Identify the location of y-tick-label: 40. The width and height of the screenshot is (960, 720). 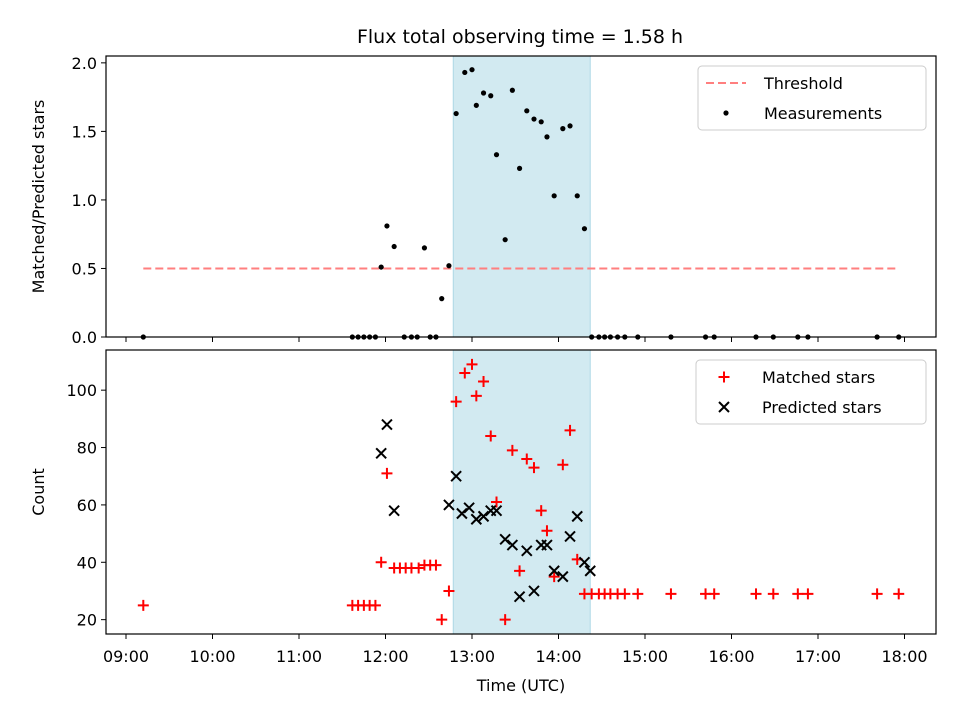
(87, 562).